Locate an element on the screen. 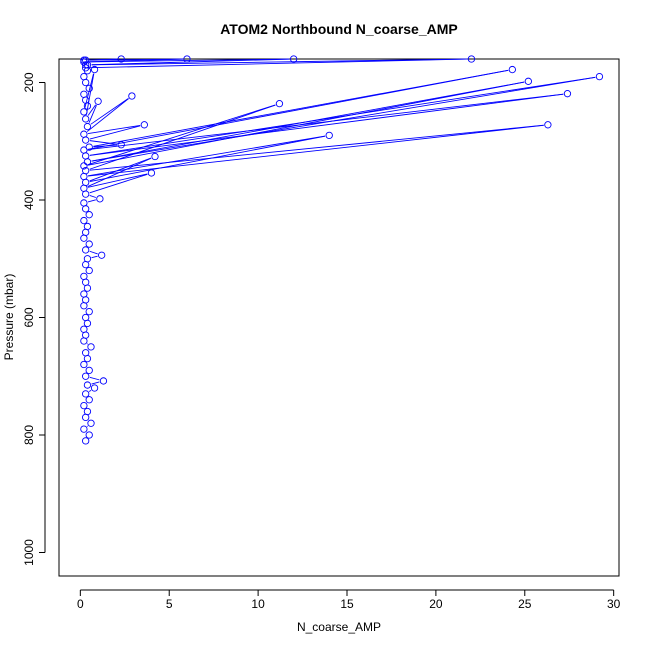 The width and height of the screenshot is (650, 650). x-tick-label: 0 is located at coordinates (80, 604).